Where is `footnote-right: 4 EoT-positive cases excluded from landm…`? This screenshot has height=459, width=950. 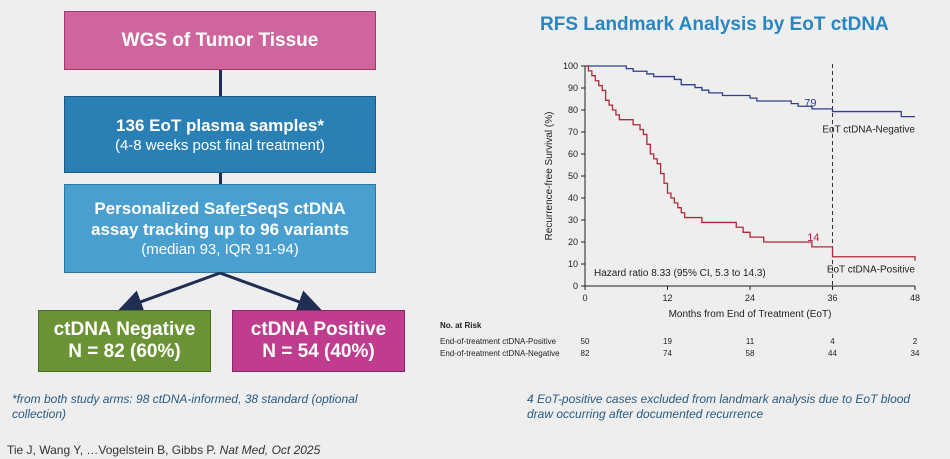 footnote-right: 4 EoT-positive cases excluded from landm… is located at coordinates (719, 406).